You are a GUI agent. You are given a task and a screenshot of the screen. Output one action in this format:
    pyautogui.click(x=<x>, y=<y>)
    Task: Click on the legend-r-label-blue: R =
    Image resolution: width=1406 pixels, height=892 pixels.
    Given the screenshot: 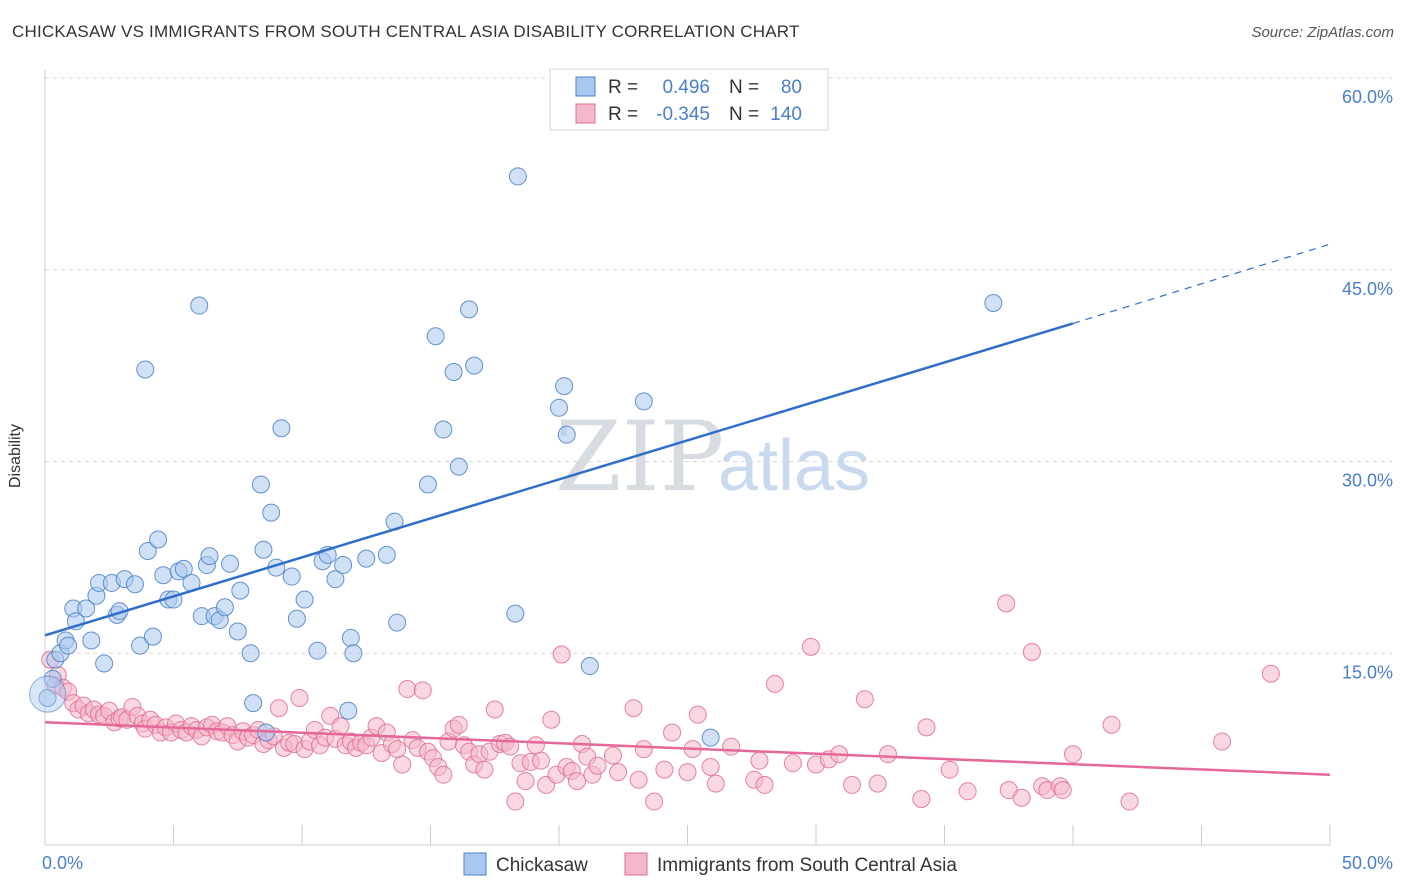 What is the action you would take?
    pyautogui.click(x=623, y=87)
    